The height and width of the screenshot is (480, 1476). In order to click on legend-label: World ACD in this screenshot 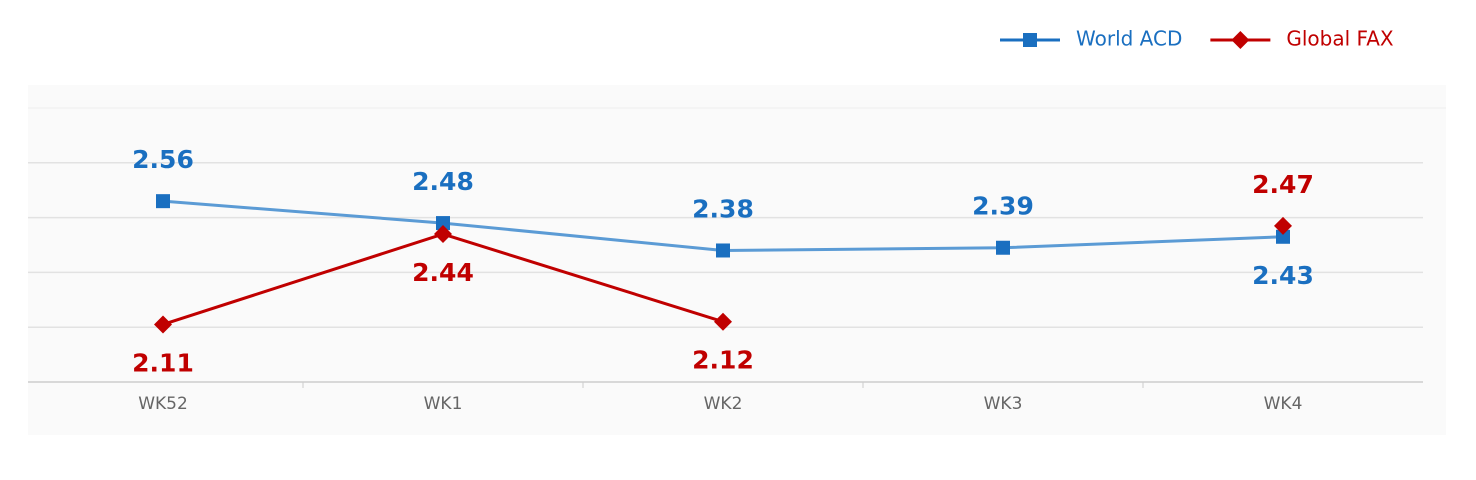, I will do `click(1129, 39)`.